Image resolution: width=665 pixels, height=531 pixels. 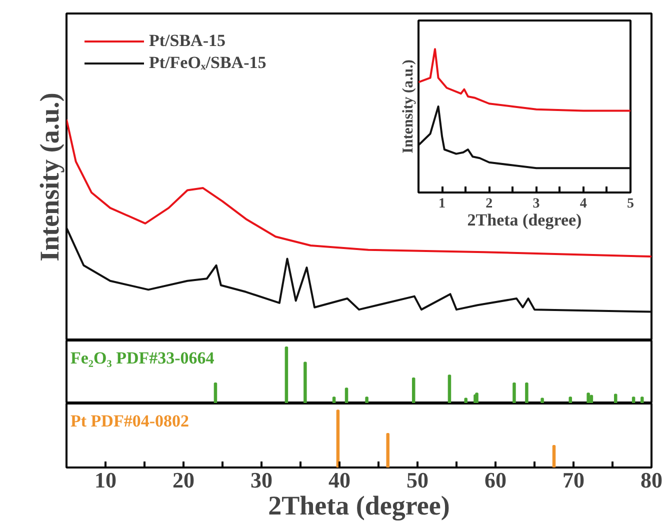 I want to click on x-tick-label: 20, so click(x=183, y=480).